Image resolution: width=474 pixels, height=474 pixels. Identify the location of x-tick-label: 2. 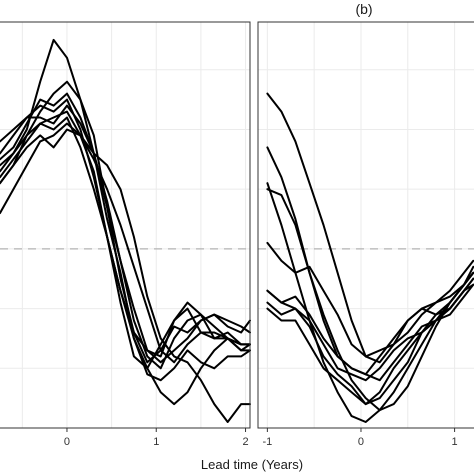
(245, 442).